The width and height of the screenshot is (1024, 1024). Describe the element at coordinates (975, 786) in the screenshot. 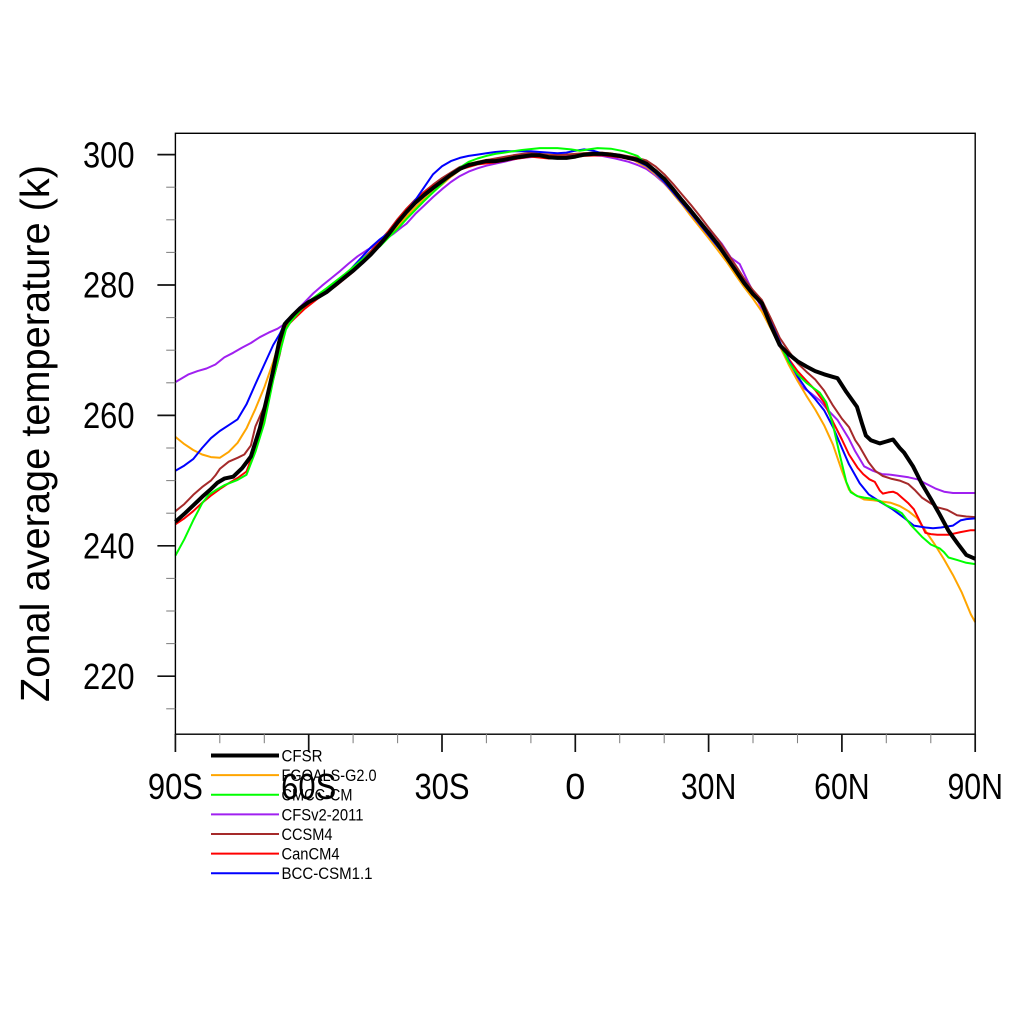

I see `svg-text: 90N` at that location.